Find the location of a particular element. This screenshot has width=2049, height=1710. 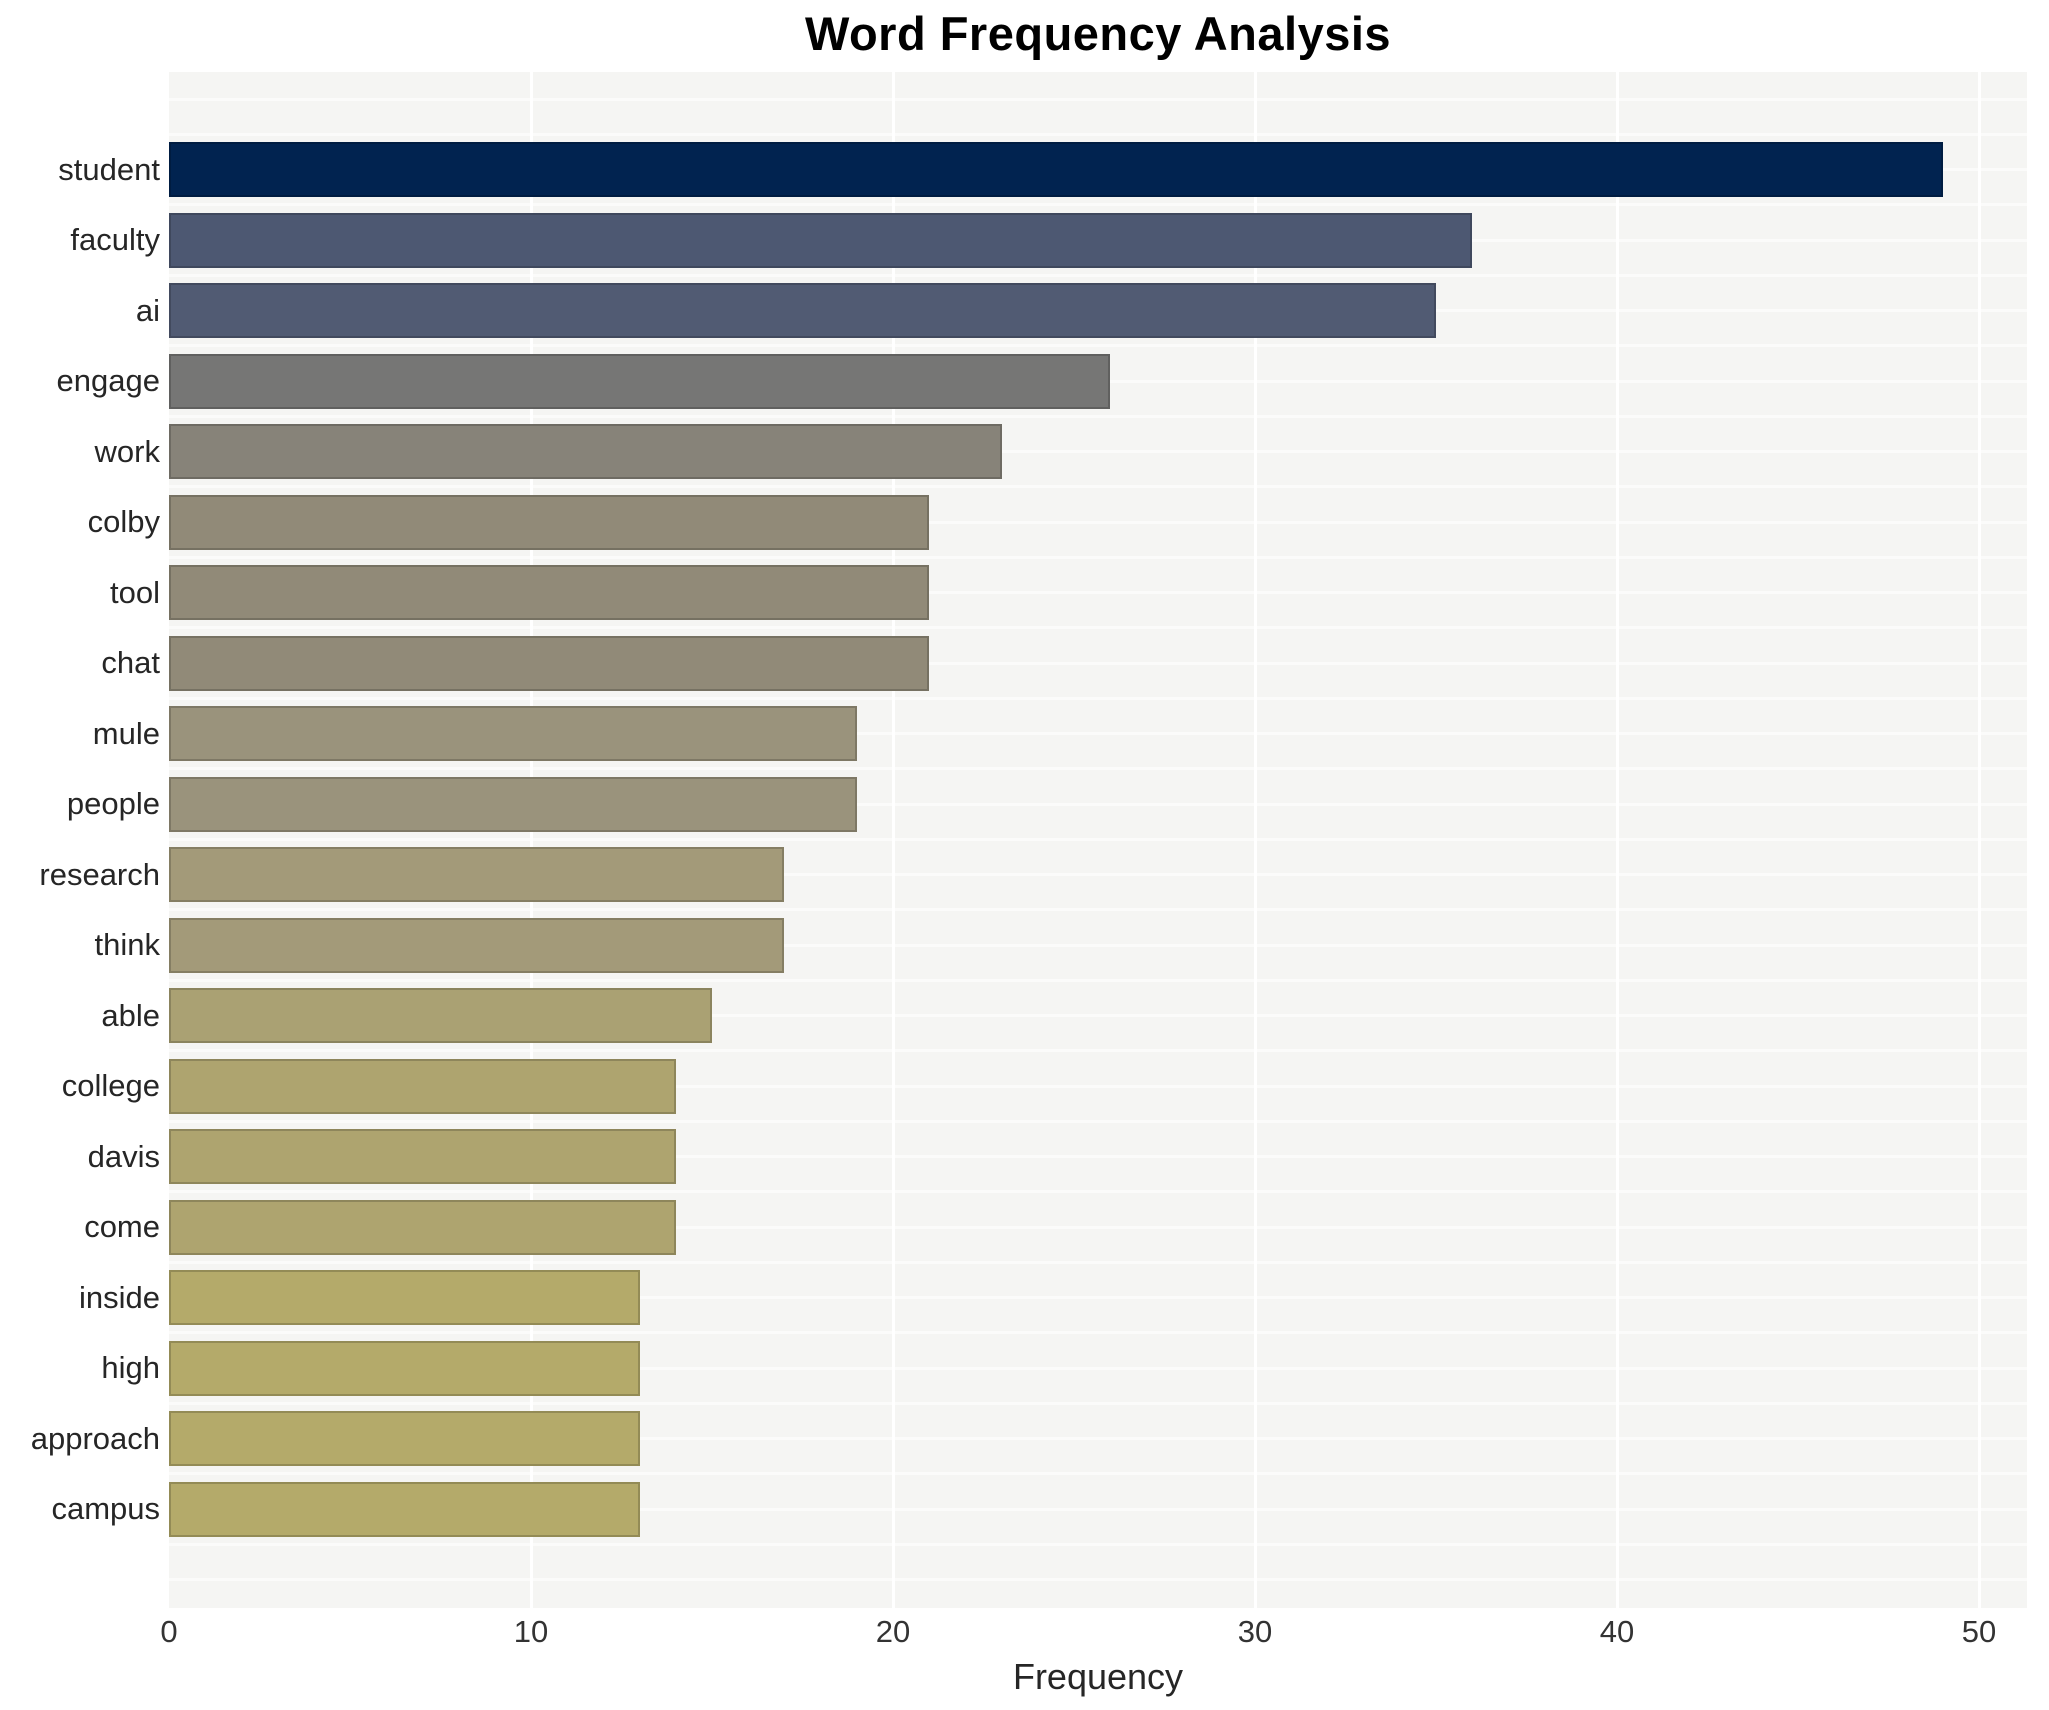

bar-chat is located at coordinates (549, 663).